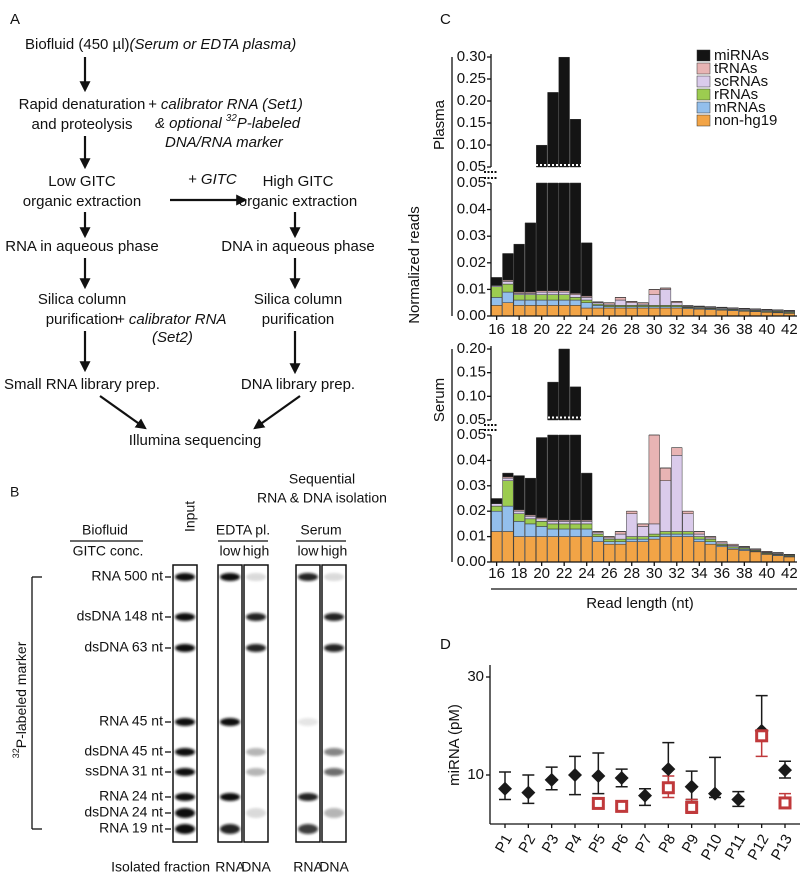 The image size is (800, 882). I want to click on x-tick-label: P9, so click(691, 843).